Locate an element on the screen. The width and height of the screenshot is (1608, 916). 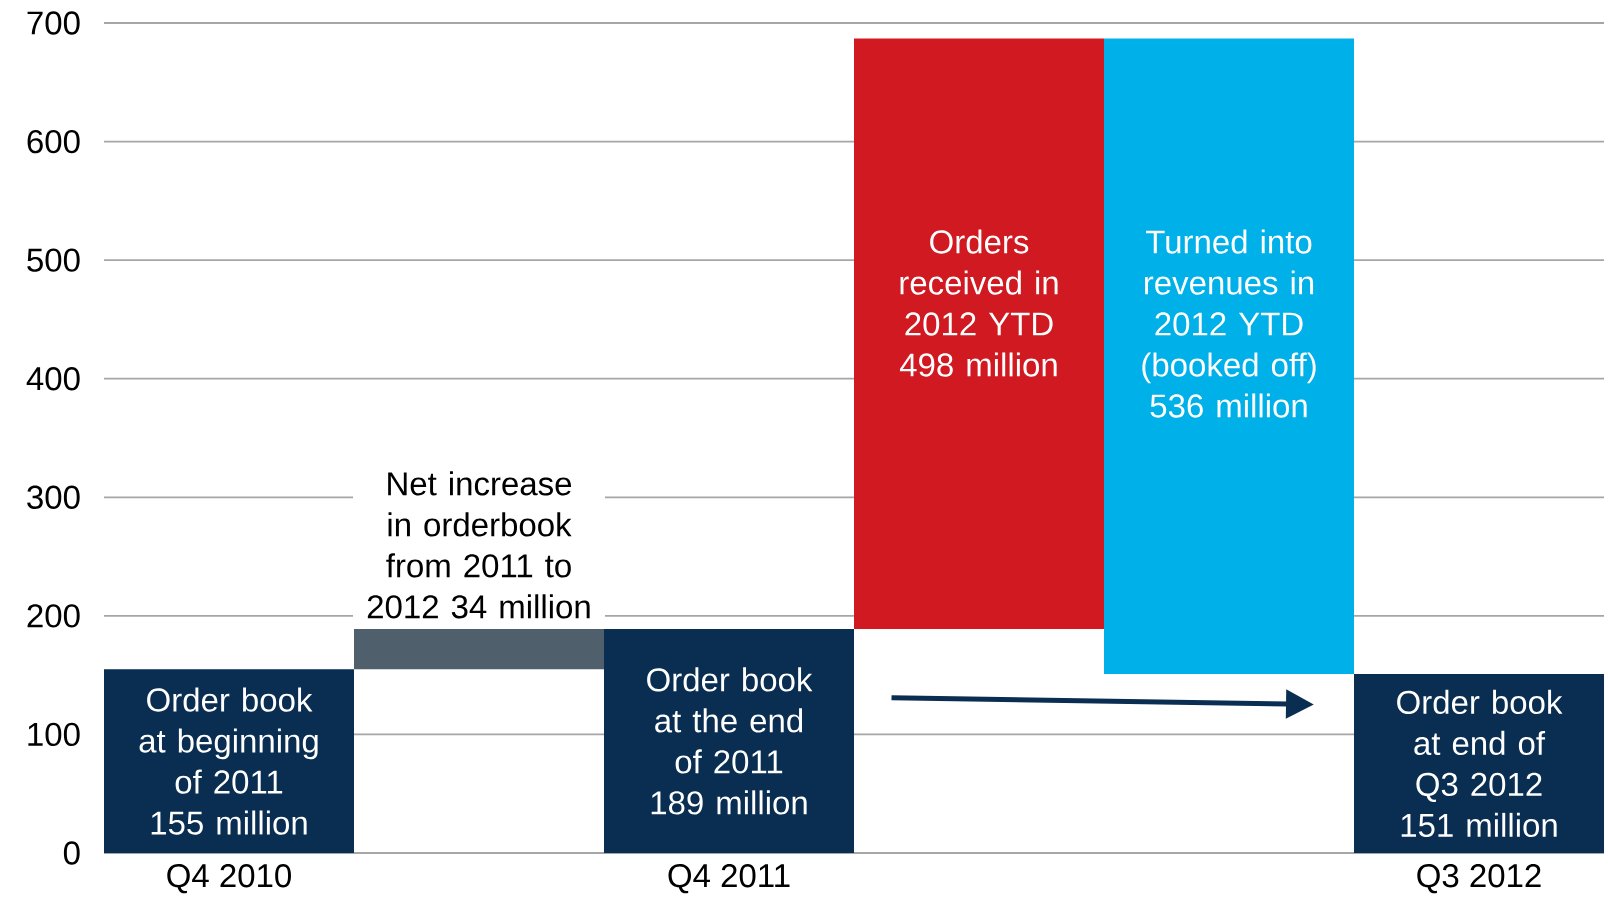
data-label: Order book at beginning of 2011 155 million is located at coordinates (228, 761).